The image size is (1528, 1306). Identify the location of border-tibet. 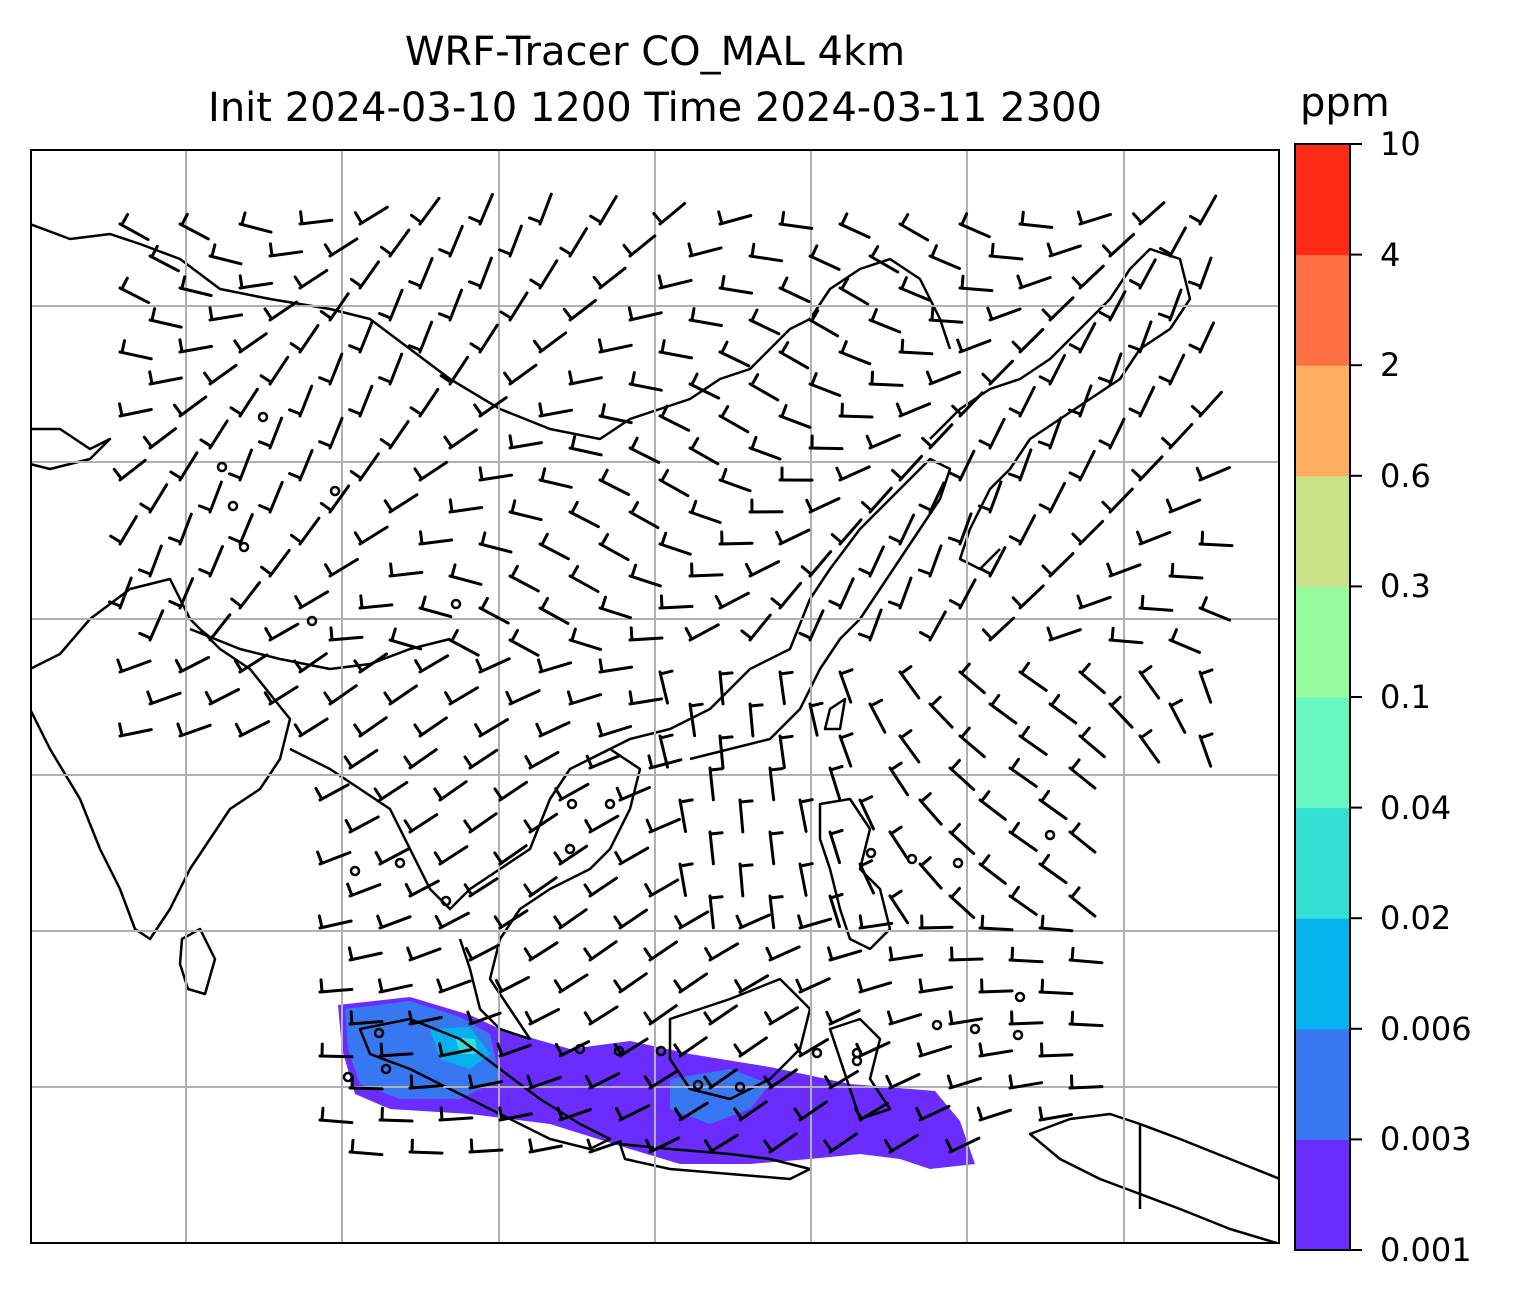
(320, 649).